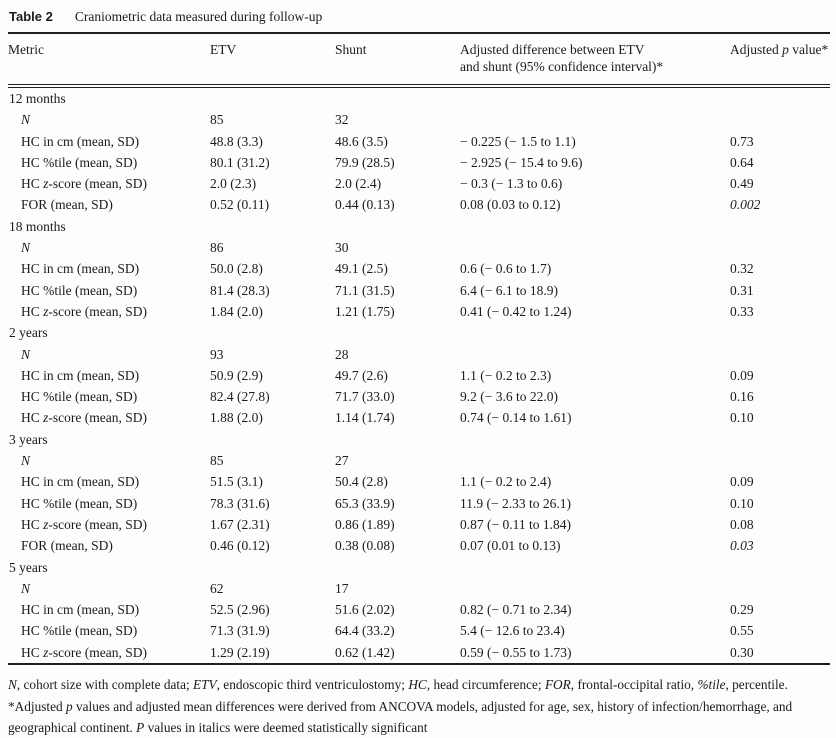  What do you see at coordinates (742, 290) in the screenshot?
I see `p-value: 0.31` at bounding box center [742, 290].